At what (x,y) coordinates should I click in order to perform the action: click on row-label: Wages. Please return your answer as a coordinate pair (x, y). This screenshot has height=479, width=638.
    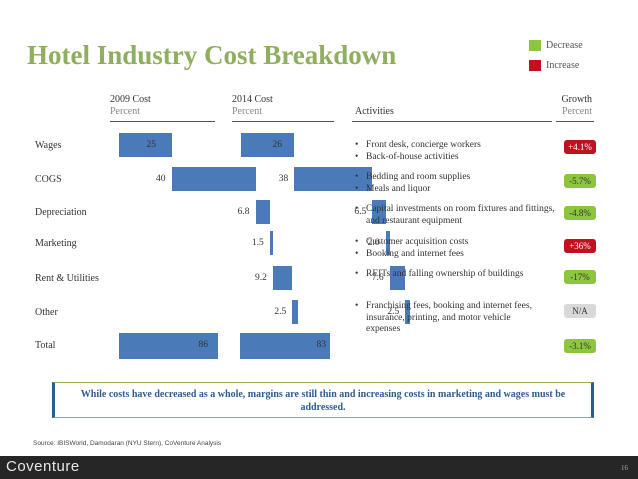
    Looking at the image, I should click on (48, 145).